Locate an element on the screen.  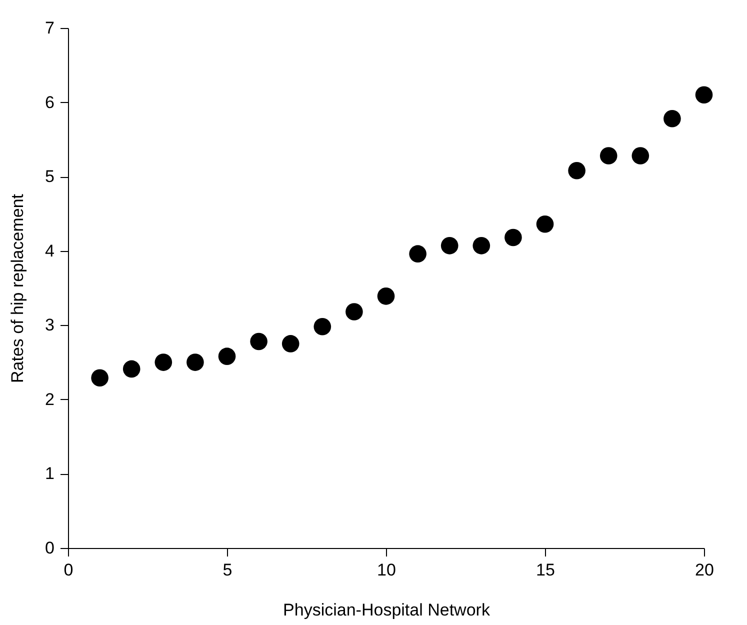
x-tick-label: 5 is located at coordinates (227, 570).